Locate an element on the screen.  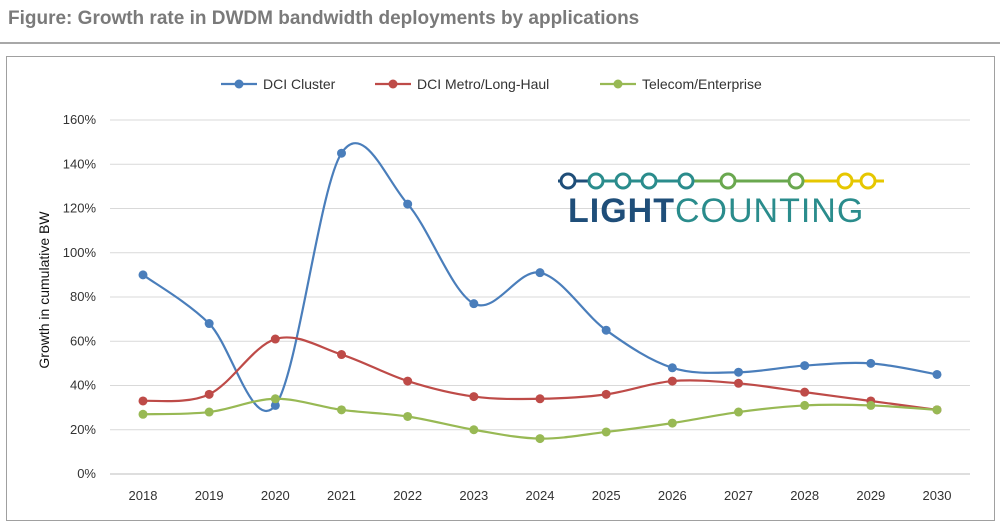
y-axis-label: Growth in cumulative BW is located at coordinates (44, 290).